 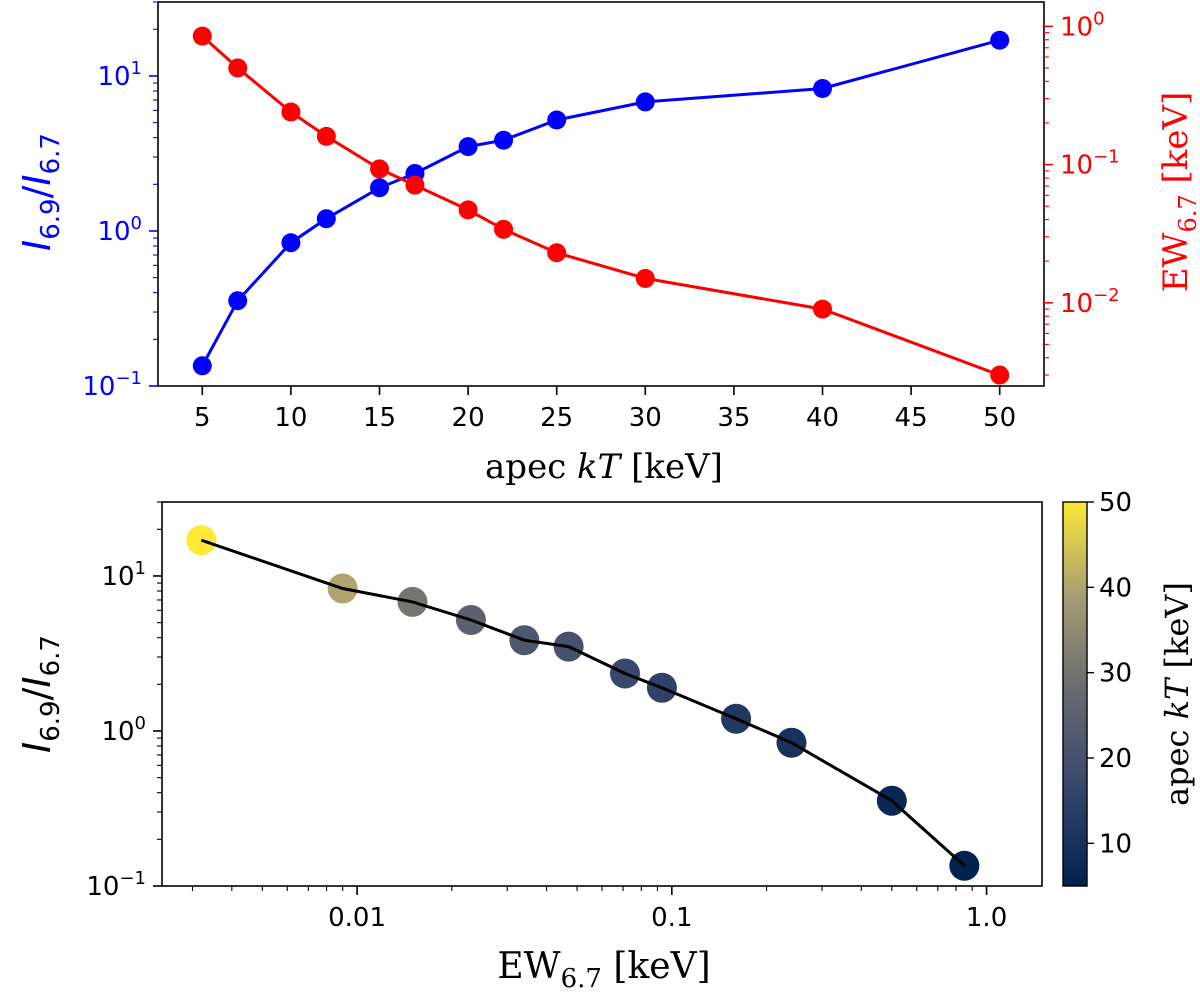 What do you see at coordinates (1082, 192) in the screenshot?
I see `top-right-ticks: 10⁻² 10⁻¹ 10⁰` at bounding box center [1082, 192].